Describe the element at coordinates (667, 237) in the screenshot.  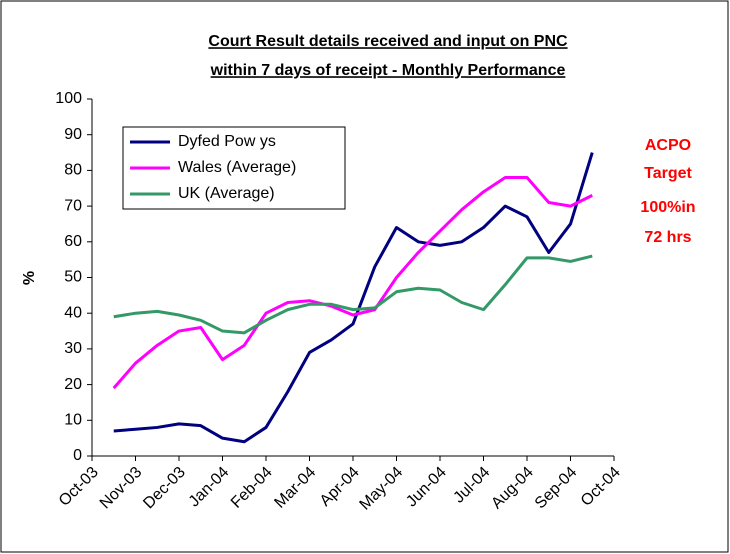
I see `annotation-line: 72 hrs` at that location.